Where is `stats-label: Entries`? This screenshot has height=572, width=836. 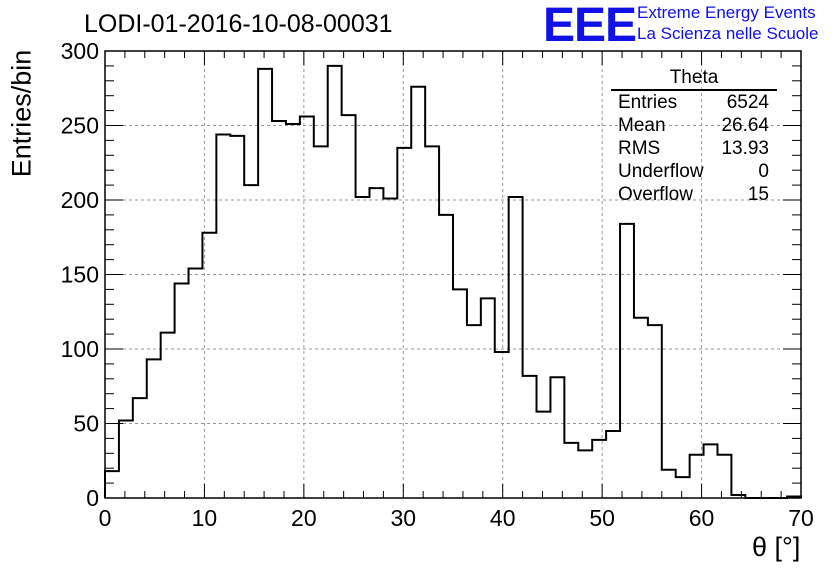 stats-label: Entries is located at coordinates (648, 102).